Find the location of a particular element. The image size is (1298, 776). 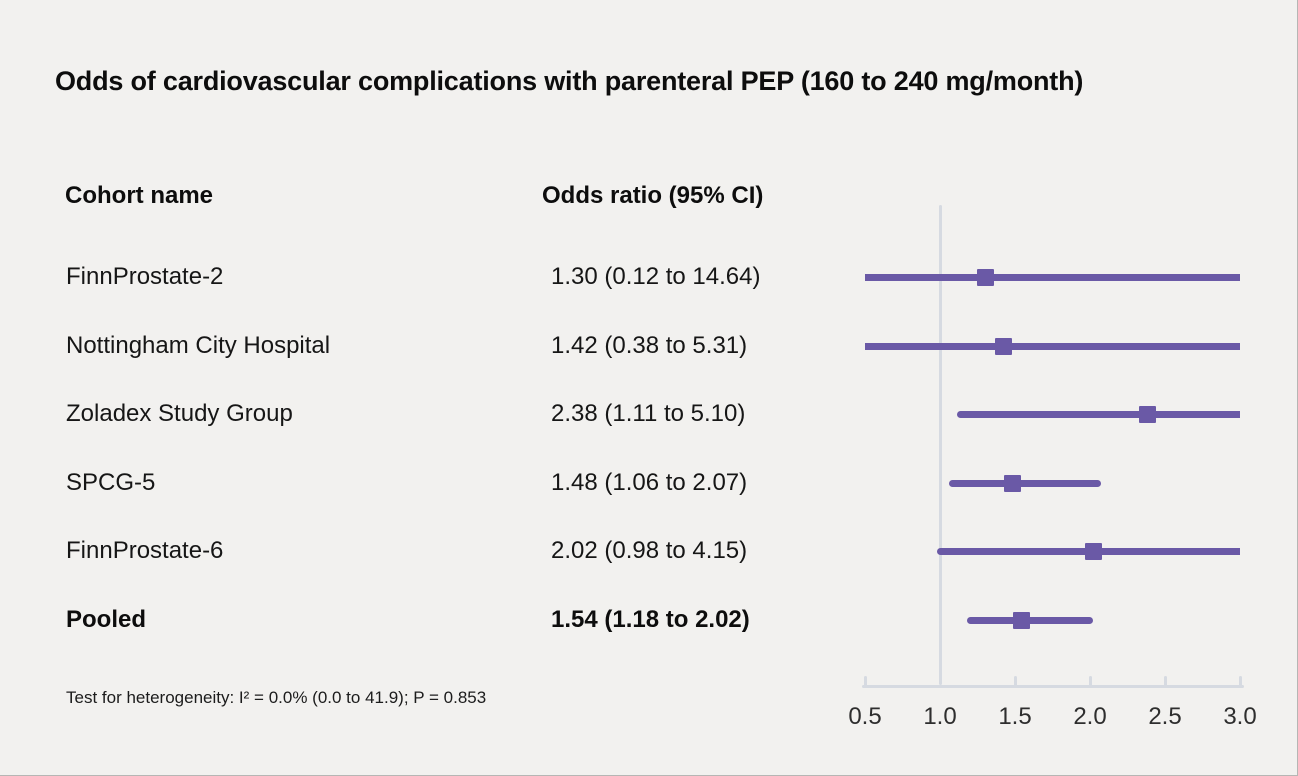

x-axis-tick-label: 2.0 is located at coordinates (1090, 716).